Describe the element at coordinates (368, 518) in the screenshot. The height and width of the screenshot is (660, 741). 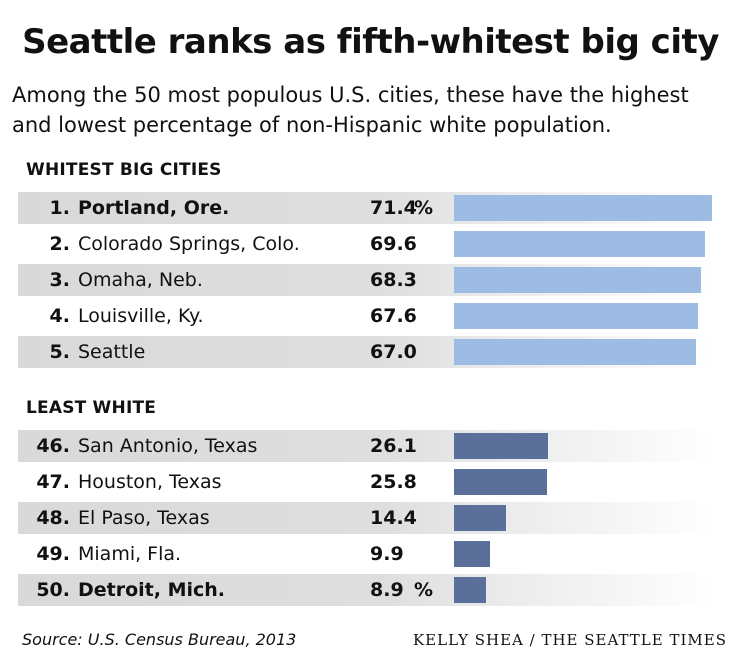
I see `chart-row: 48. El Paso, Texas 14.4` at that location.